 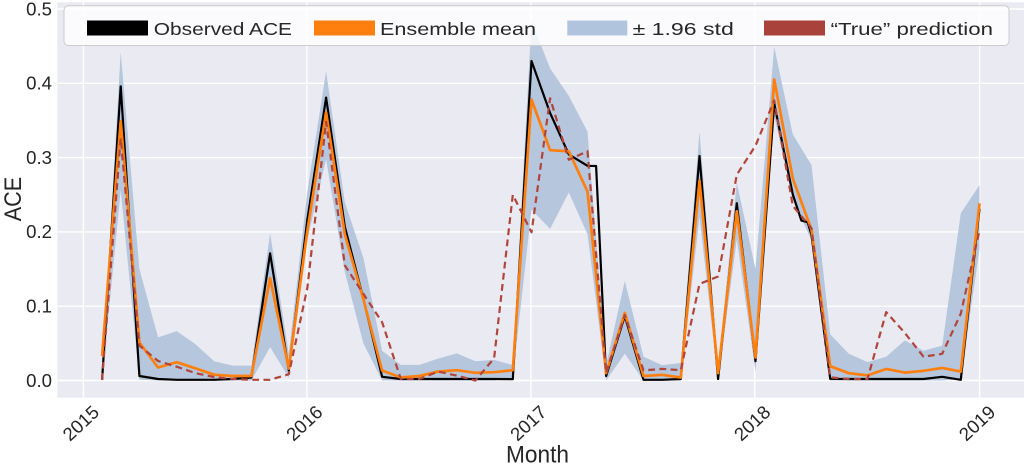 What do you see at coordinates (683, 29) in the screenshot?
I see `svg-text: ± 1.96 std` at bounding box center [683, 29].